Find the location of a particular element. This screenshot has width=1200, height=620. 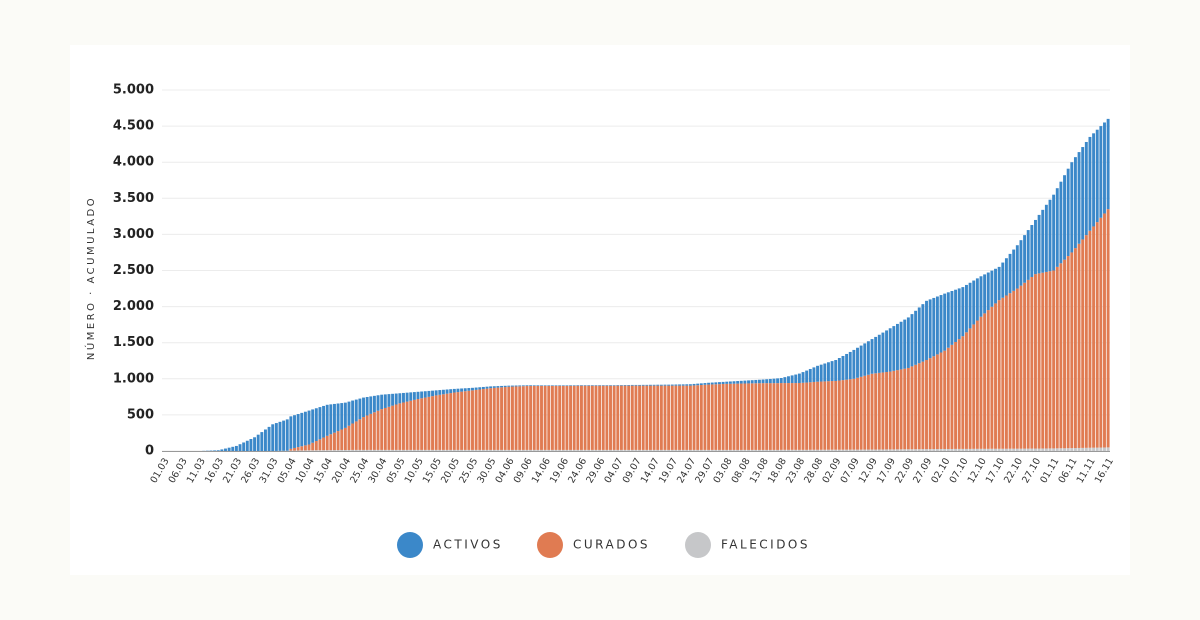

y-tick-label: 4.000 is located at coordinates (133, 162).